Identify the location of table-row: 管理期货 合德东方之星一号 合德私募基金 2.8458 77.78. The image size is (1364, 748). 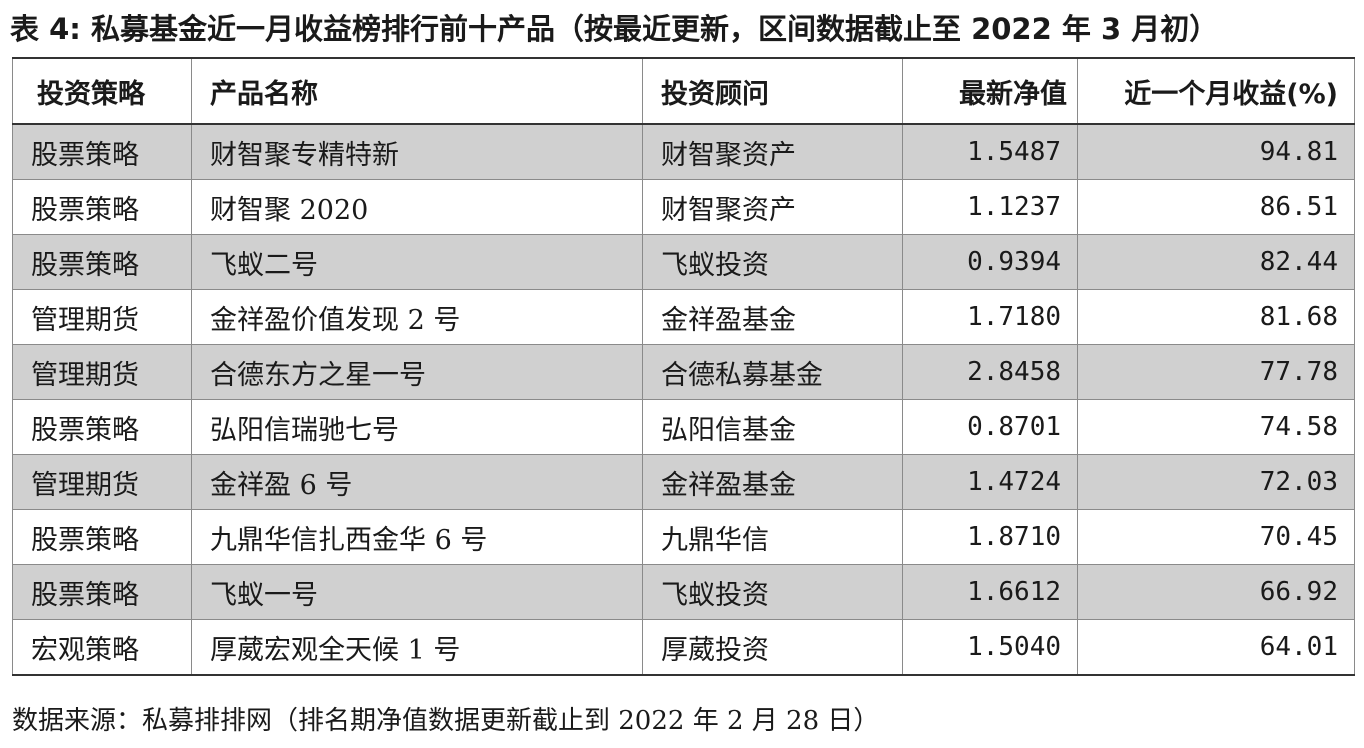
(683, 372).